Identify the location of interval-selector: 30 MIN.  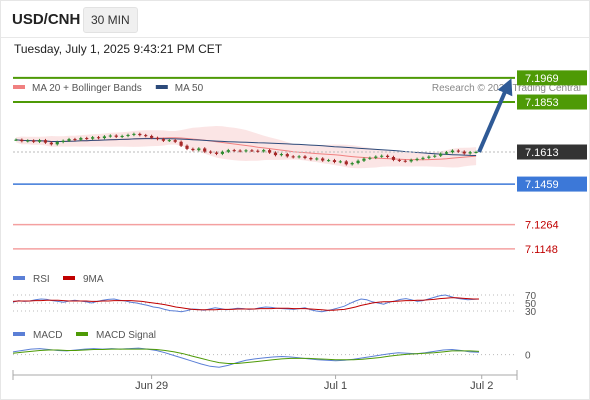
(110, 20).